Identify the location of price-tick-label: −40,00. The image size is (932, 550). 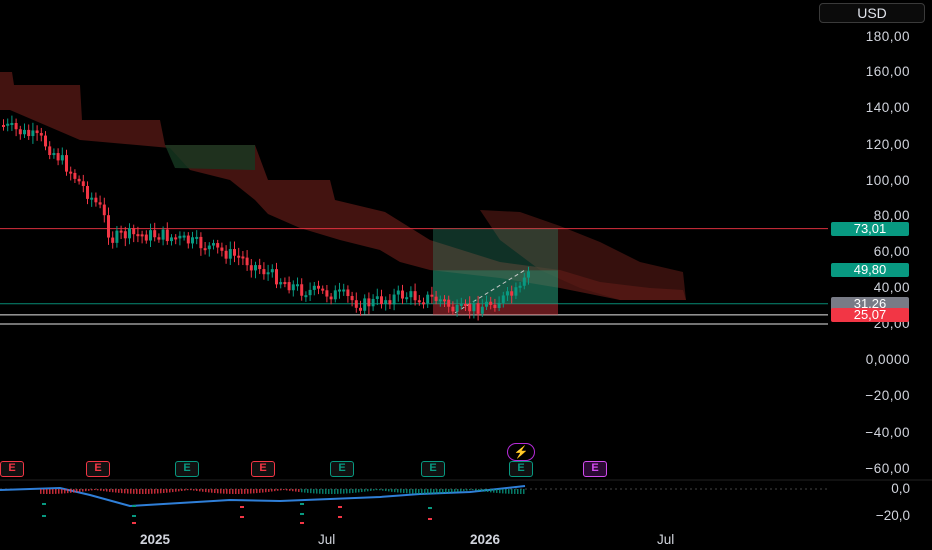
(887, 432).